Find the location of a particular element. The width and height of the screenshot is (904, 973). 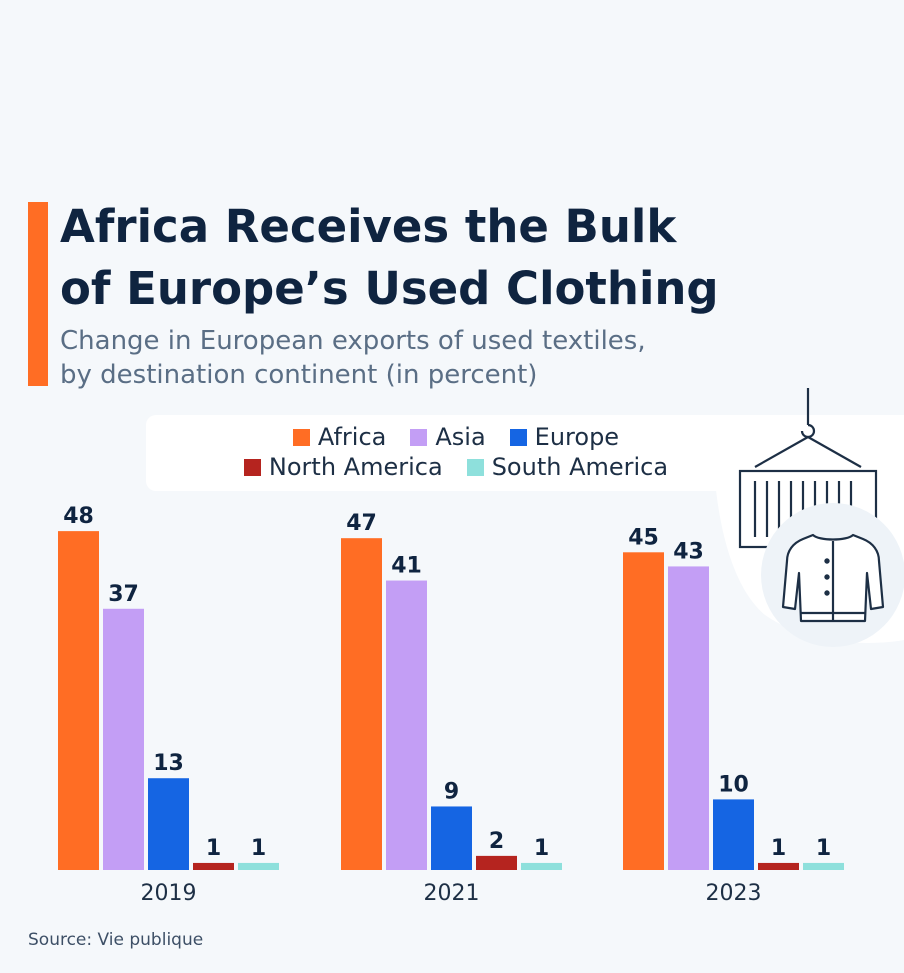

legend-row-2: North America South America is located at coordinates (456, 467).